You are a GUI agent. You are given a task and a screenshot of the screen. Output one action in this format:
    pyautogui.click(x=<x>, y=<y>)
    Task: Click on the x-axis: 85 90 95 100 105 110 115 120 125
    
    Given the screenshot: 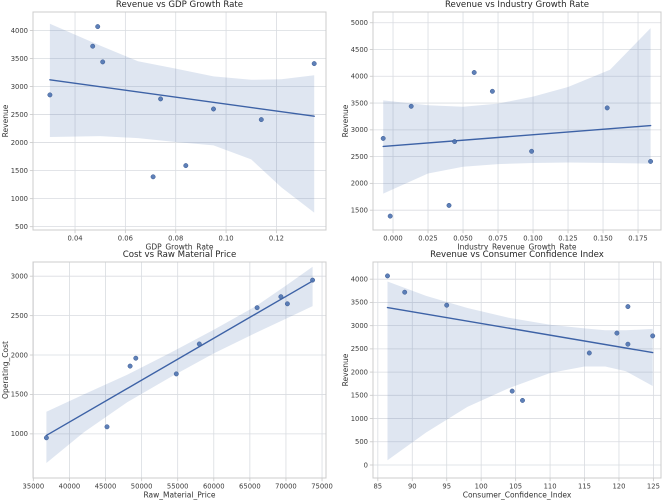 What is the action you would take?
    pyautogui.click(x=516, y=484)
    